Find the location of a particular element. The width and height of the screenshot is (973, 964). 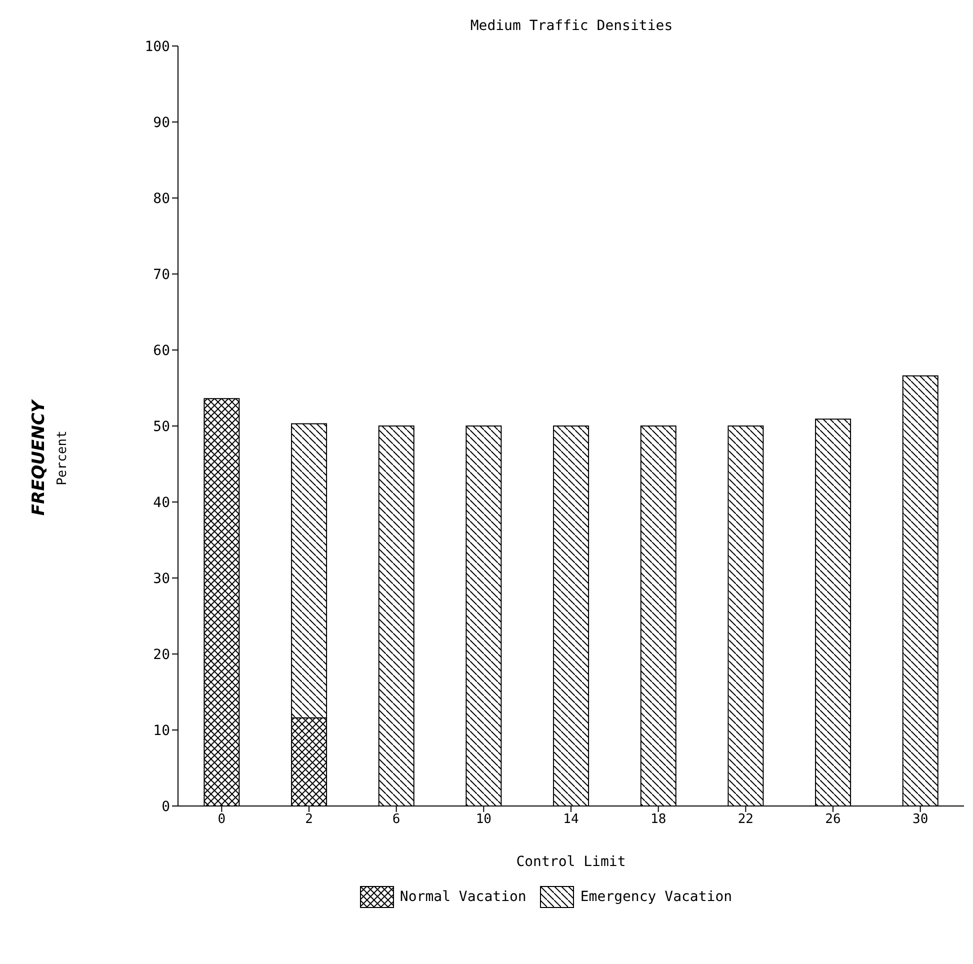

x-tick-label: 10 is located at coordinates (484, 820).